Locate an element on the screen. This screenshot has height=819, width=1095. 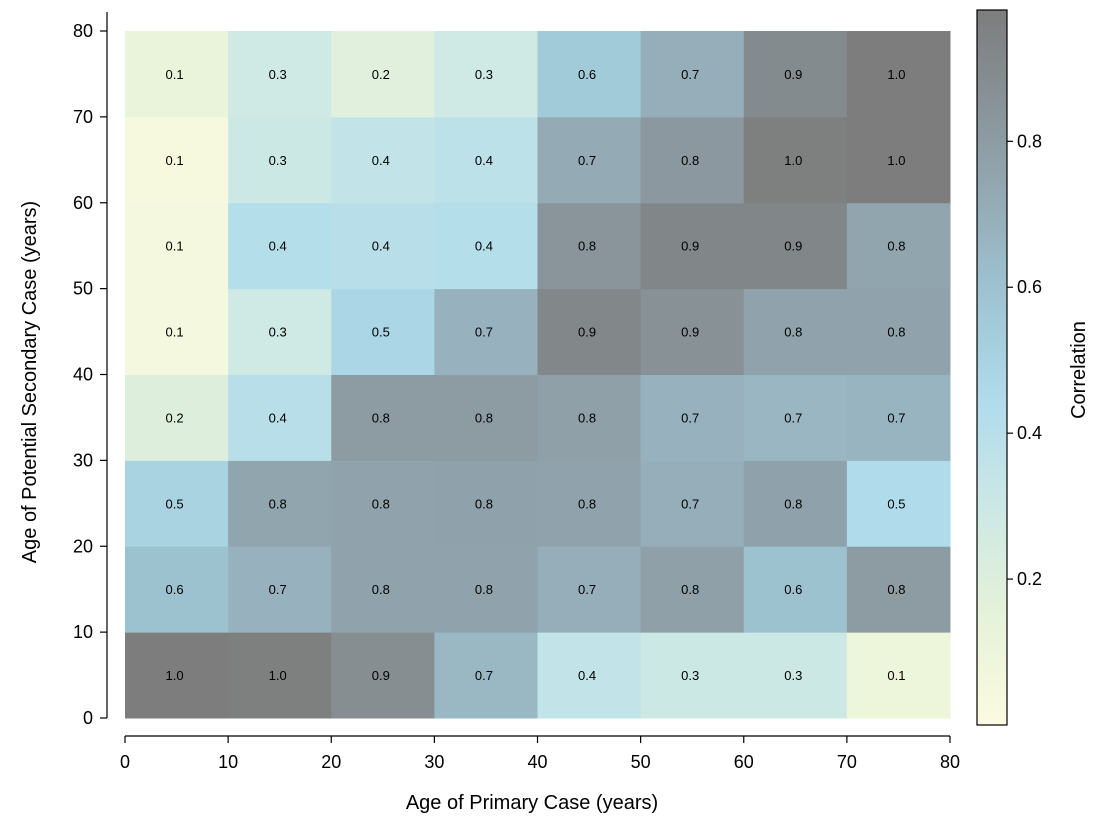
y-tick-label: 0 is located at coordinates (88, 718).